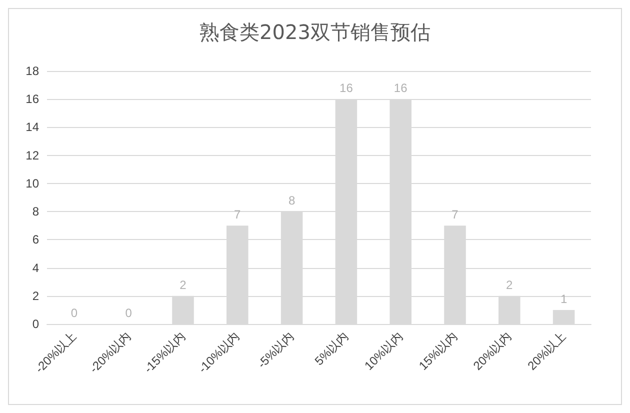 Image resolution: width=630 pixels, height=413 pixels. Describe the element at coordinates (36, 239) in the screenshot. I see `y-tick-label: 6` at that location.